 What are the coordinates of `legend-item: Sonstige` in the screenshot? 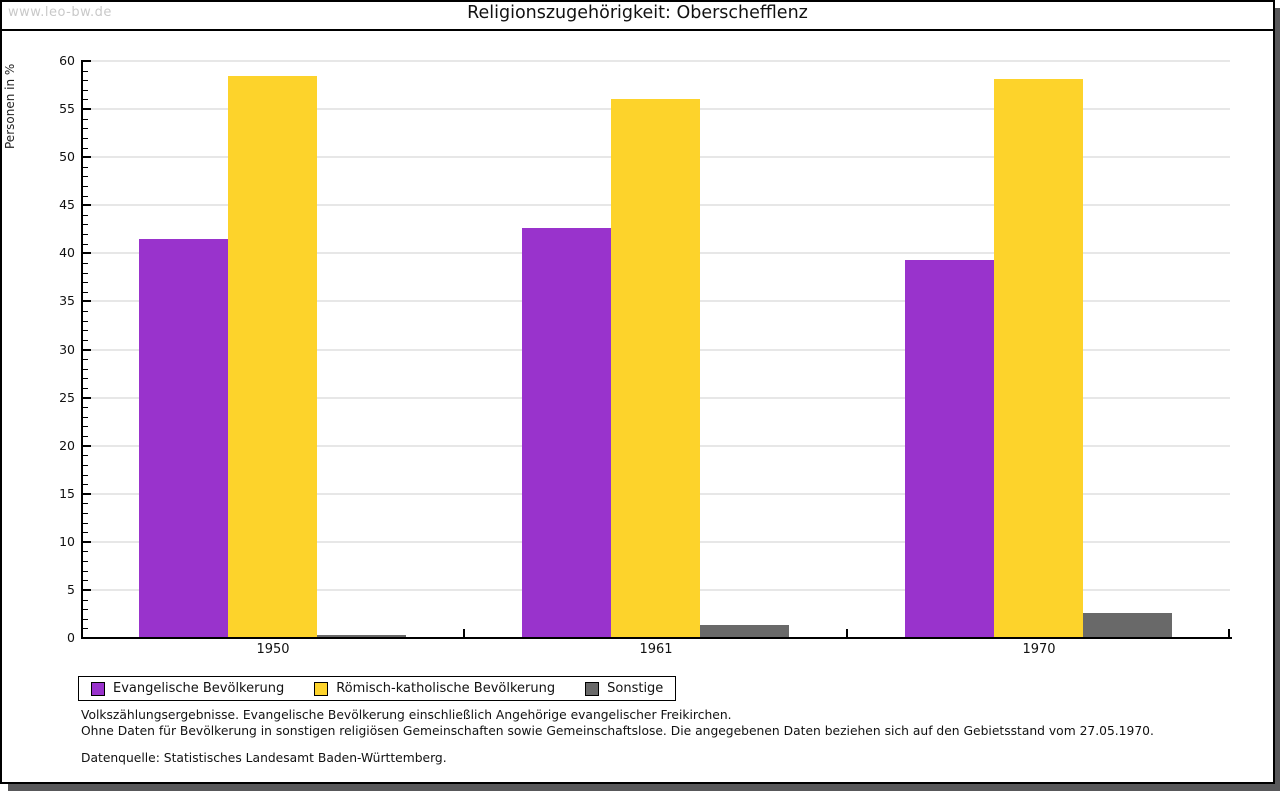 It's located at (624, 688).